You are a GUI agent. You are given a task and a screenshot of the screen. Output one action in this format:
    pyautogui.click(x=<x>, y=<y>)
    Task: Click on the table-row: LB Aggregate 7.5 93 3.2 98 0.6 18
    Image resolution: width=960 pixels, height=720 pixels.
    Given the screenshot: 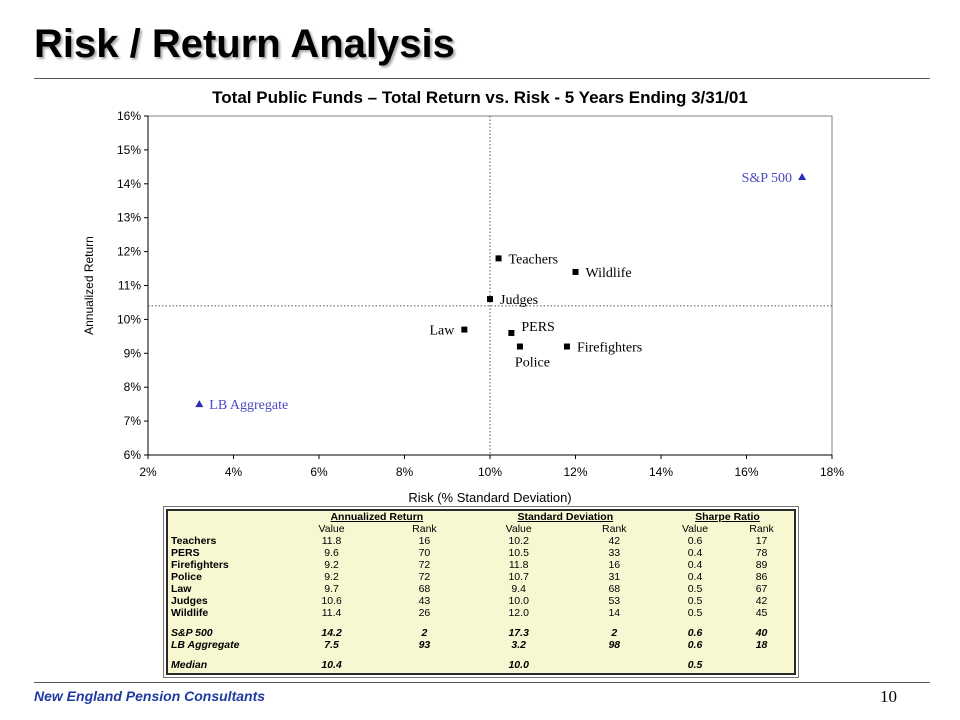 What is the action you would take?
    pyautogui.click(x=481, y=645)
    